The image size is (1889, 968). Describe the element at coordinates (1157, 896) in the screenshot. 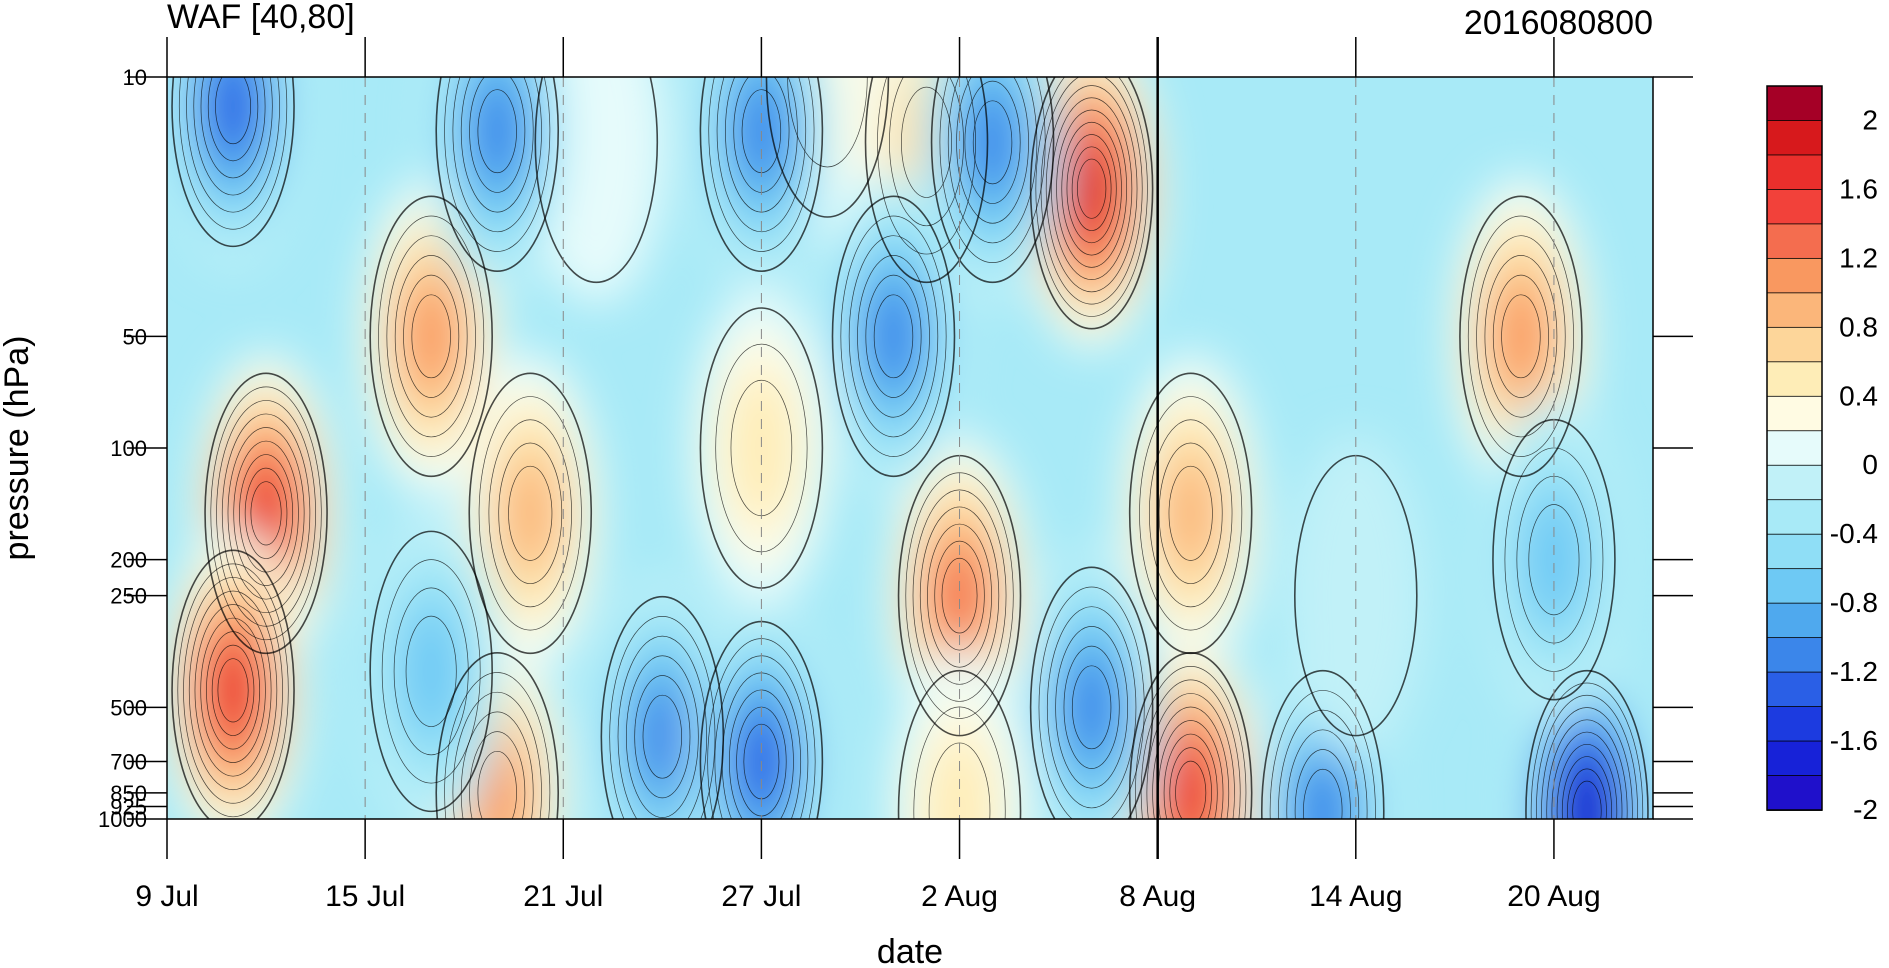

I see `x-tick-label-5: 8 Aug` at that location.